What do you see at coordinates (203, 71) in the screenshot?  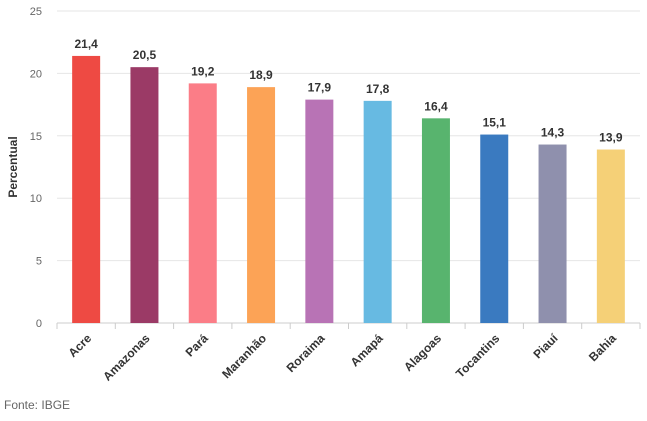 I see `data-label: 19,2` at bounding box center [203, 71].